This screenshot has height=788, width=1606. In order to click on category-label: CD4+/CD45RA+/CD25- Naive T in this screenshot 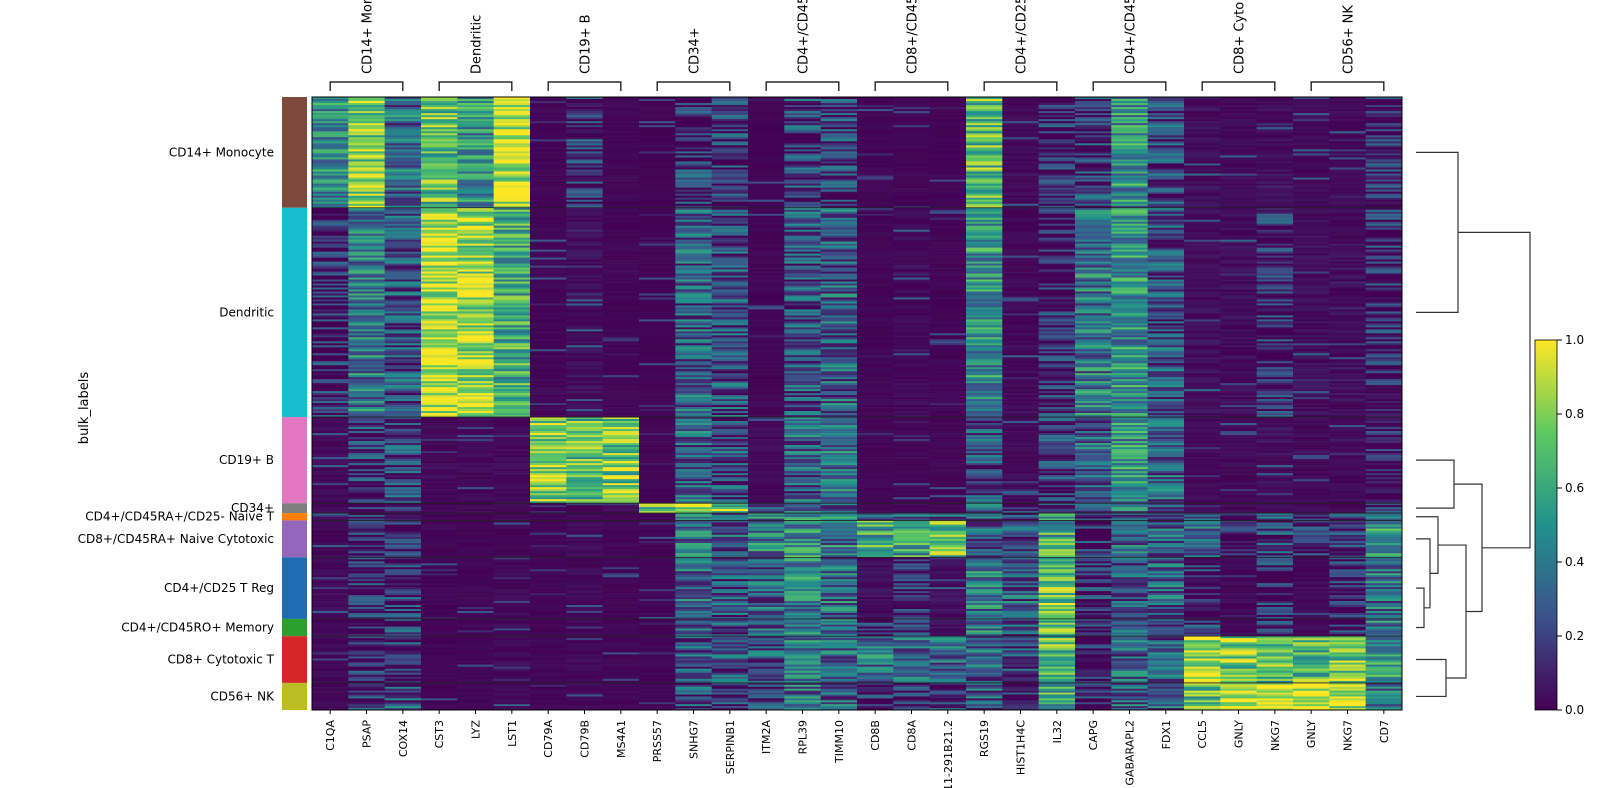, I will do `click(179, 517)`.